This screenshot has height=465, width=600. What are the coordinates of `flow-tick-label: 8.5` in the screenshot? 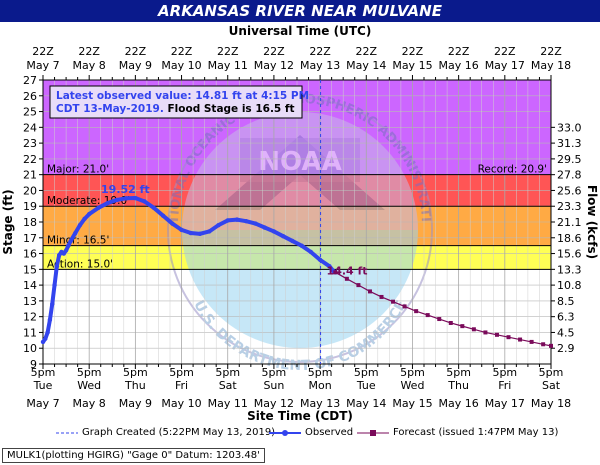 It's located at (566, 301).